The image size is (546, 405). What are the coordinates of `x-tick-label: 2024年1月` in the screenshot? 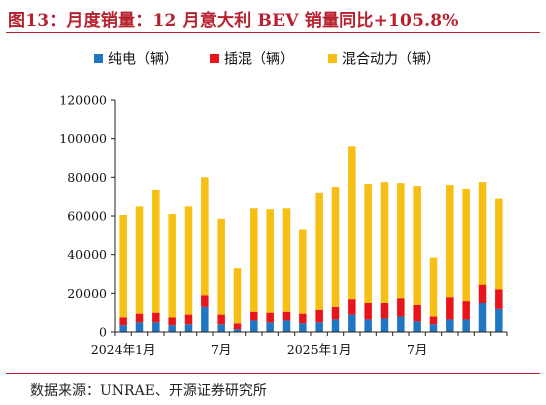 It's located at (123, 349).